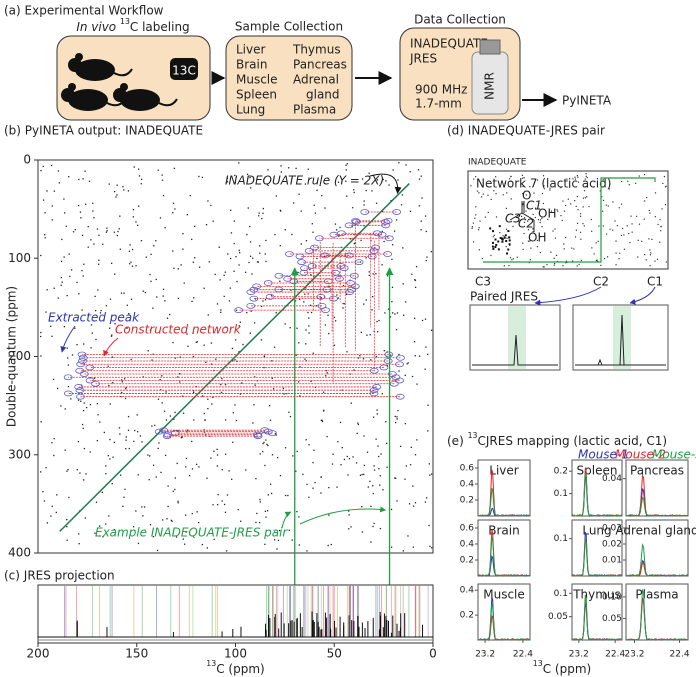  Describe the element at coordinates (504, 595) in the screenshot. I see `subplot-title: Muscle` at that location.